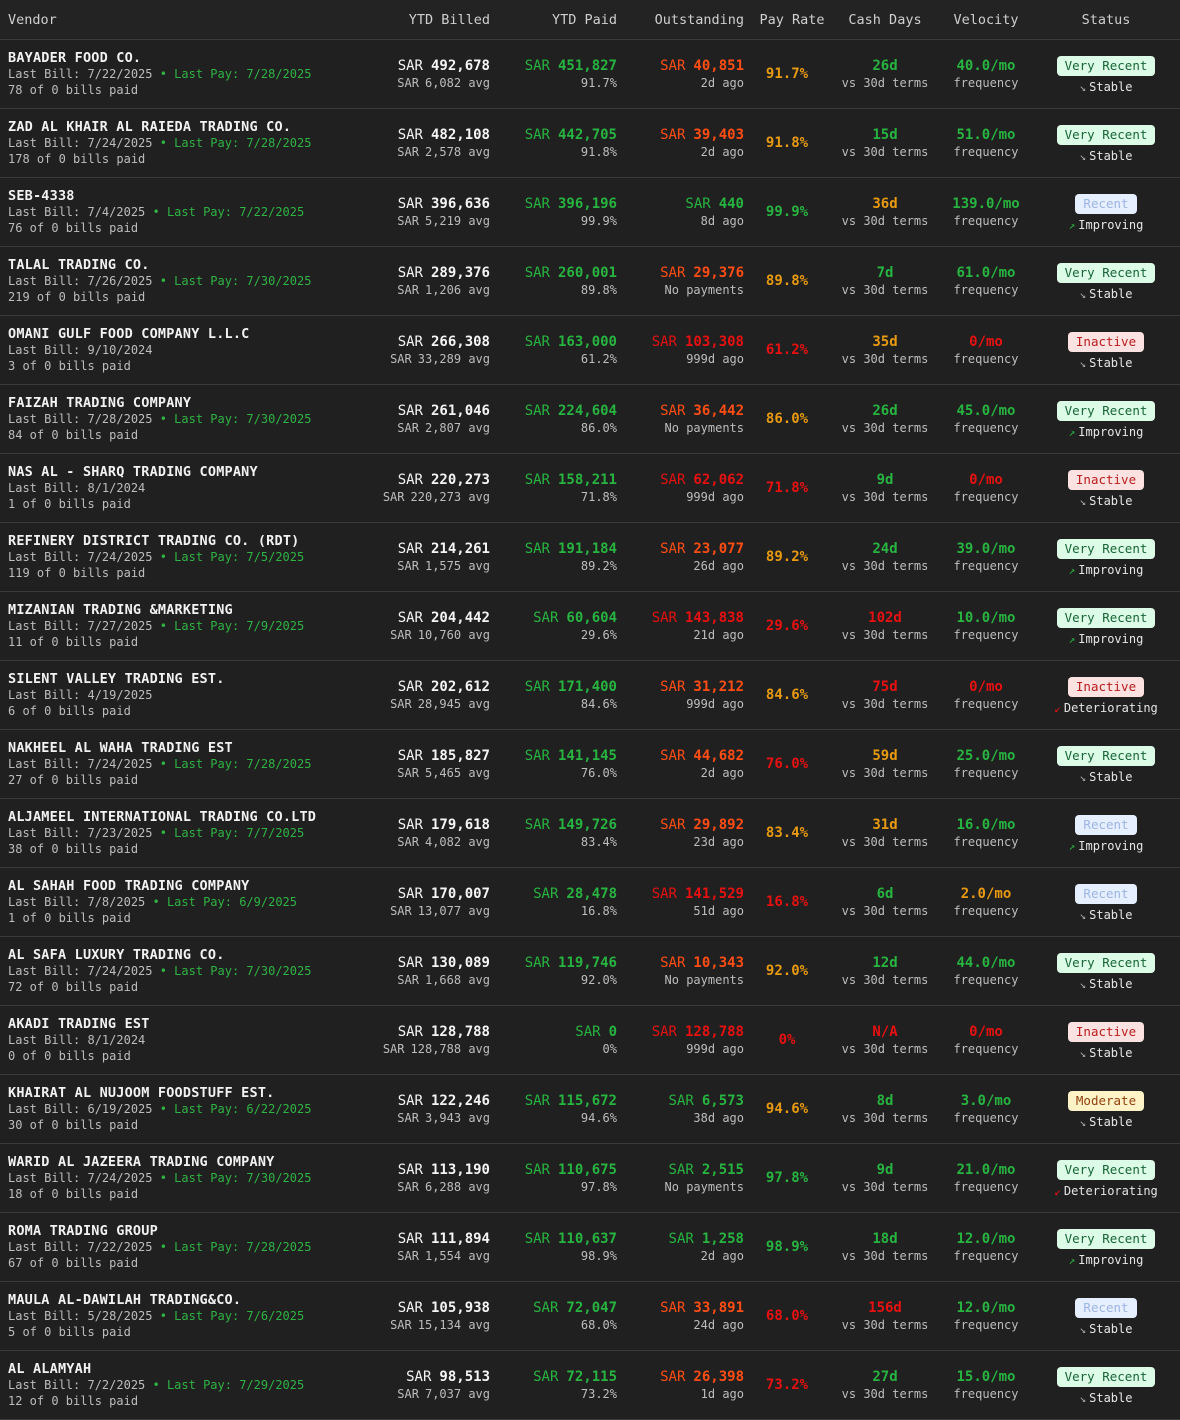 This screenshot has width=1180, height=1420. What do you see at coordinates (1106, 143) in the screenshot?
I see `status-cell: Very Recent ↘ Stable` at bounding box center [1106, 143].